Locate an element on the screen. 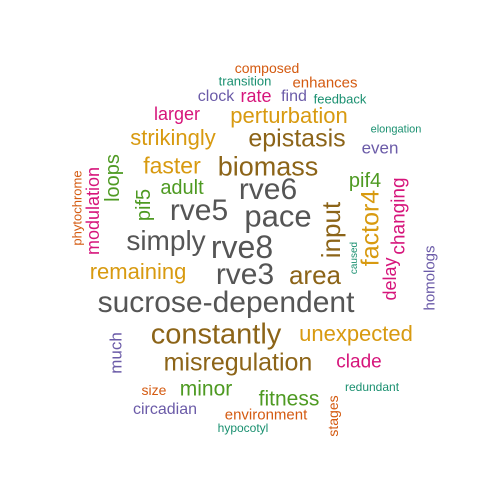 This screenshot has width=500, height=500. word-caused: caused is located at coordinates (354, 258).